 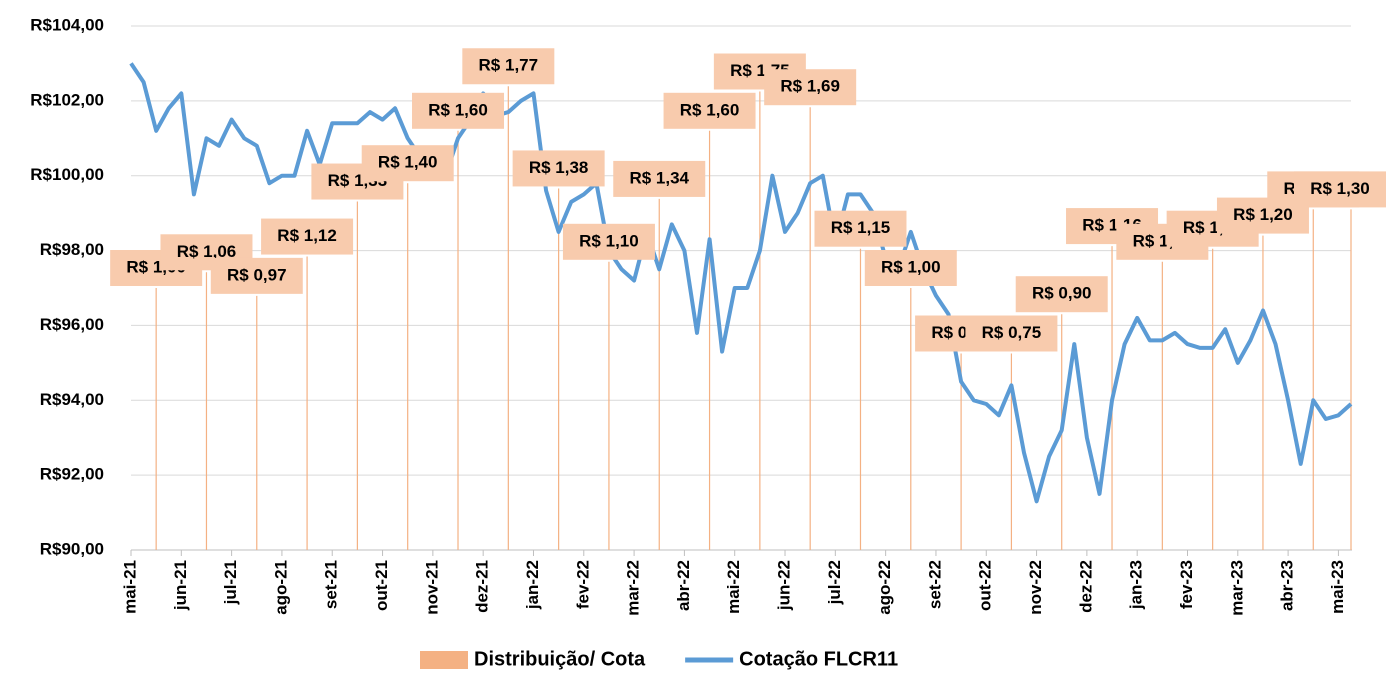 I want to click on y-tick-label: R$90,00, so click(x=72, y=548).